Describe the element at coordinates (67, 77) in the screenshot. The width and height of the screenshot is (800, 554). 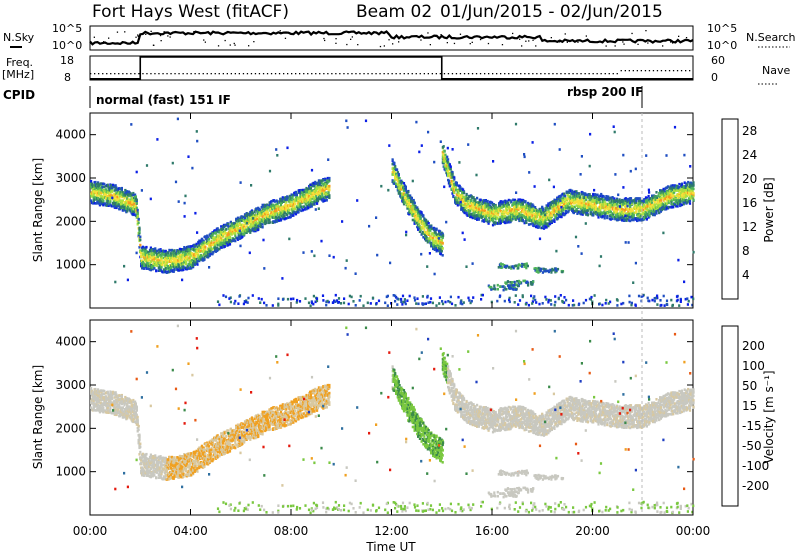
I see `freq-tick-8: 8` at that location.